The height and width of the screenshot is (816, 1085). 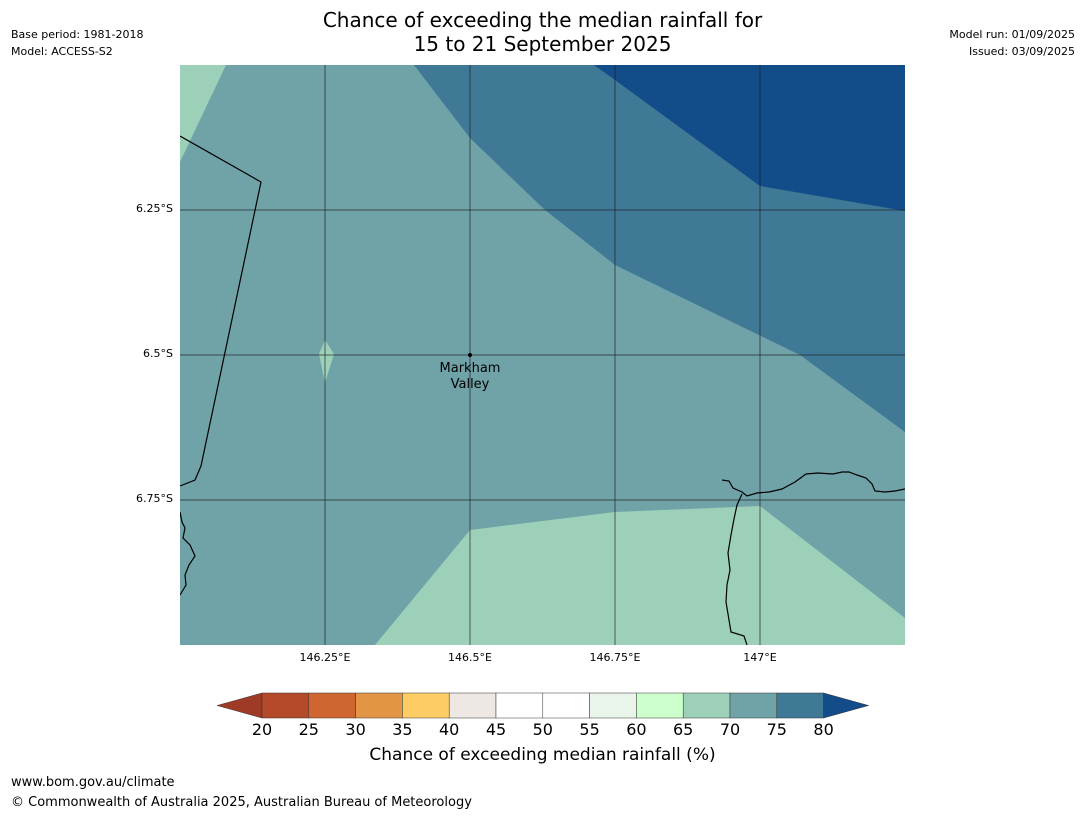 I want to click on meta-left: Base period: 1981-2018 Model: ACCESS-S2, so click(x=77, y=43).